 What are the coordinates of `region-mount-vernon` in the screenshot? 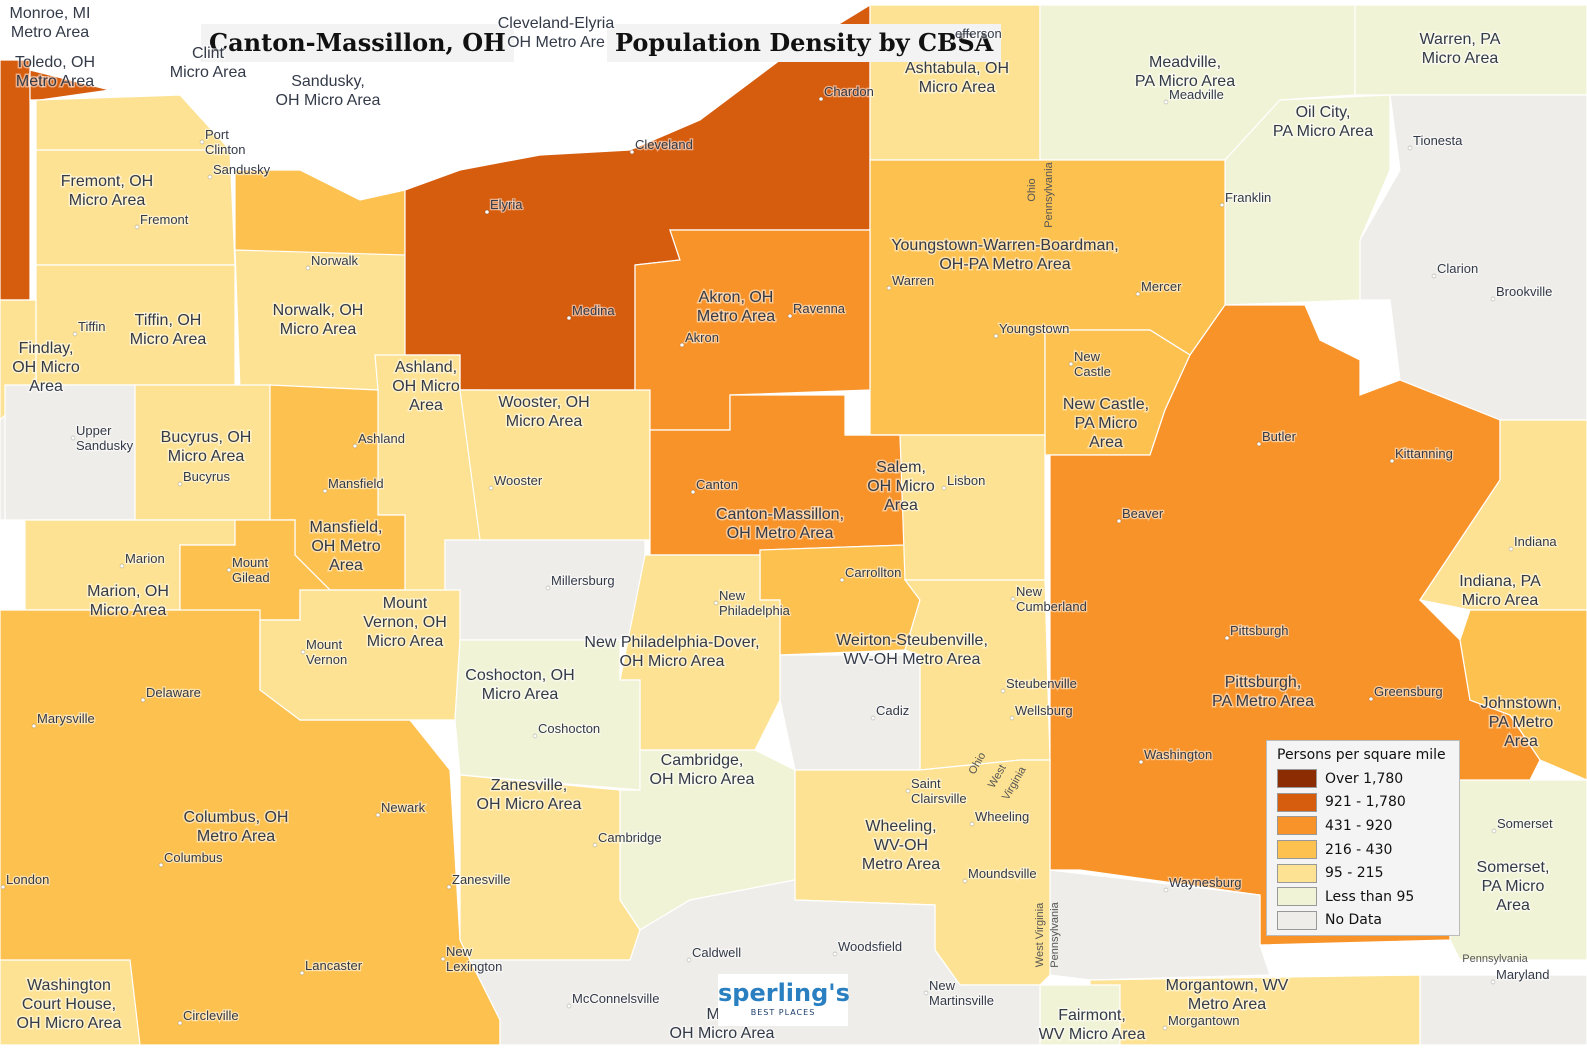 It's located at (360, 655).